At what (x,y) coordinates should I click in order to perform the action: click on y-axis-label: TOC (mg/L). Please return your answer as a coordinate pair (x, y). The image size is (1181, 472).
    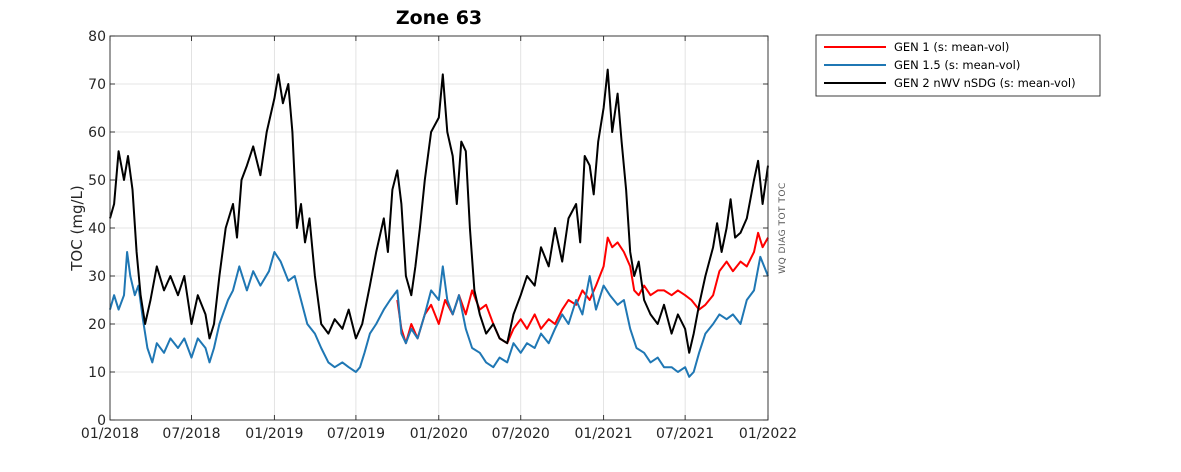
    Looking at the image, I should click on (77, 228).